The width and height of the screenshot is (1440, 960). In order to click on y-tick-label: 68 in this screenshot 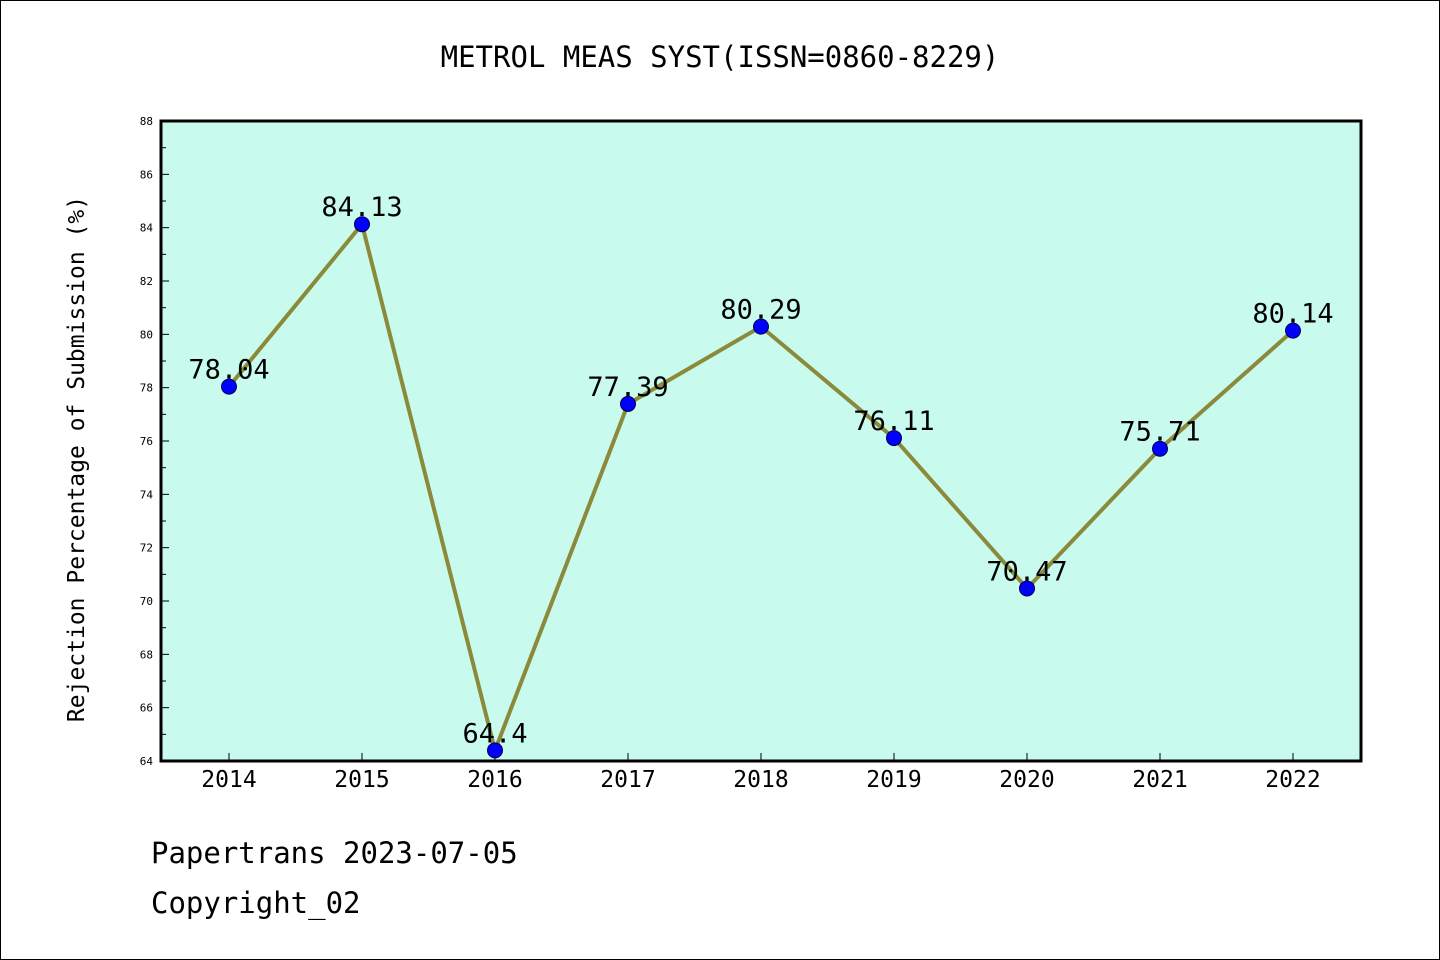, I will do `click(146, 654)`.